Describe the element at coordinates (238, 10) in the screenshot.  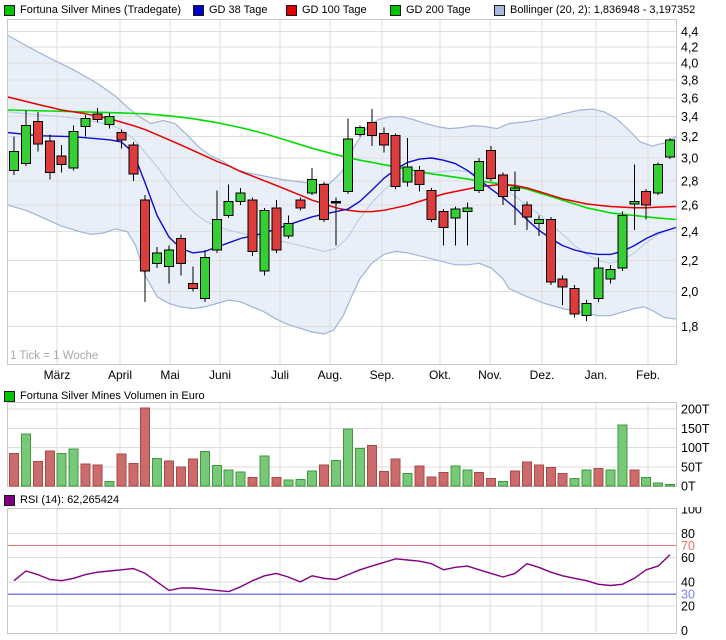
I see `legend-label: GD 38 Tage` at that location.